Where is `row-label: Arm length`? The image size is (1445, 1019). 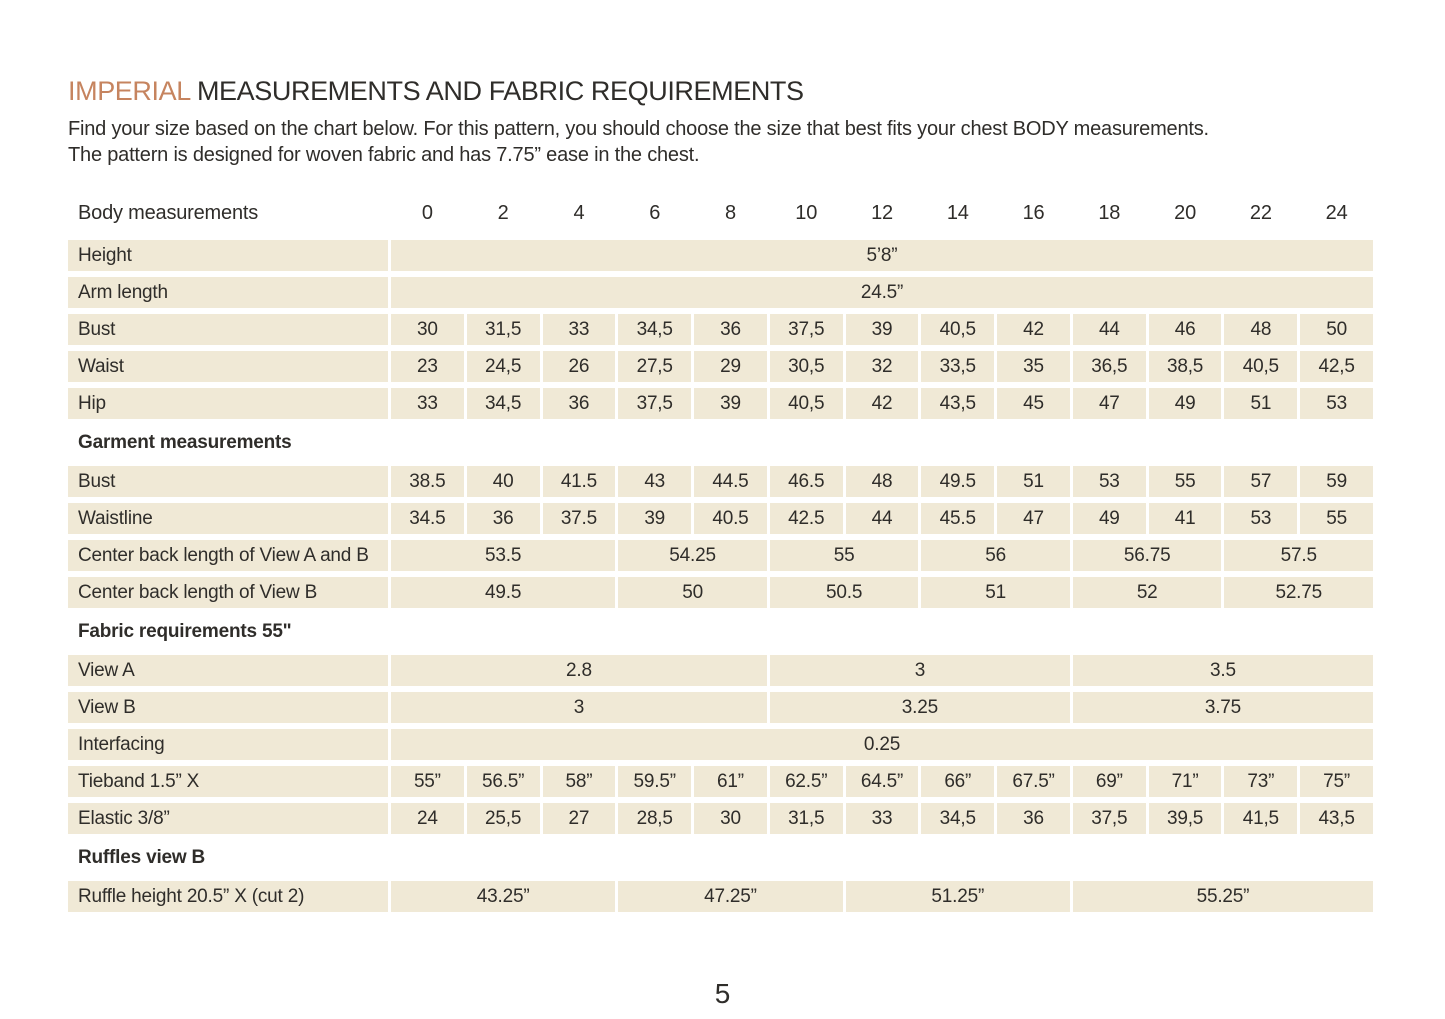
row-label: Arm length is located at coordinates (228, 292).